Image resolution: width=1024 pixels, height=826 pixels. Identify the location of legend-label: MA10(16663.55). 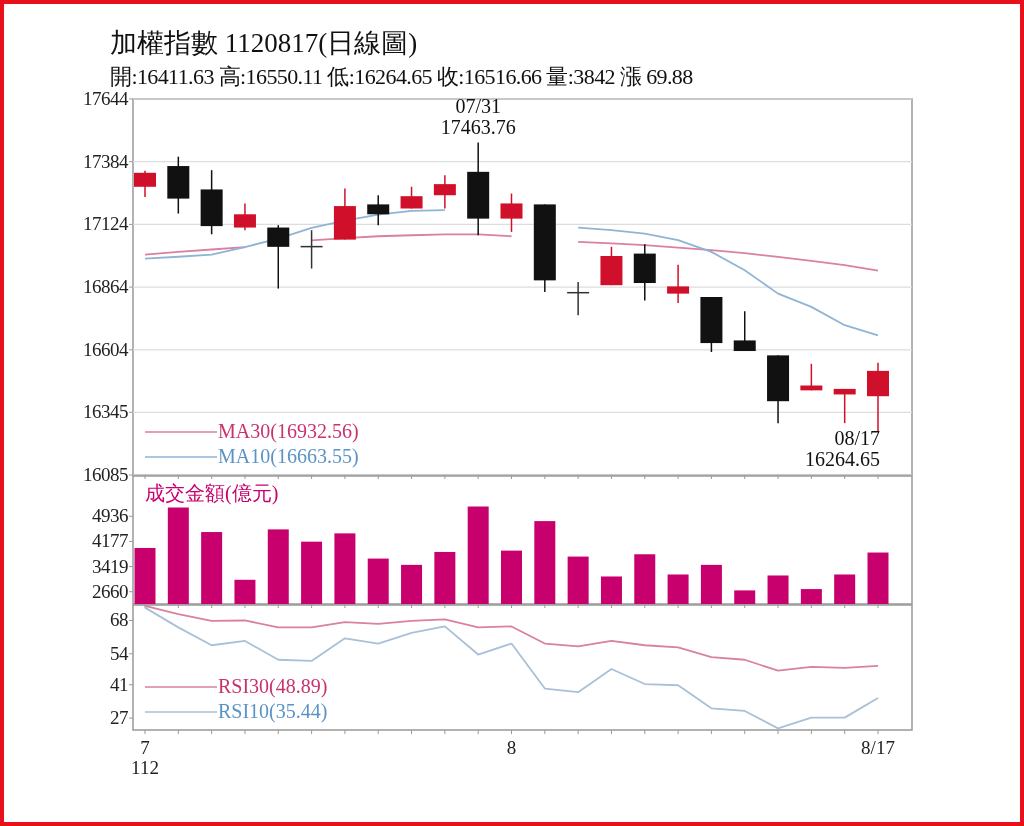
(288, 456).